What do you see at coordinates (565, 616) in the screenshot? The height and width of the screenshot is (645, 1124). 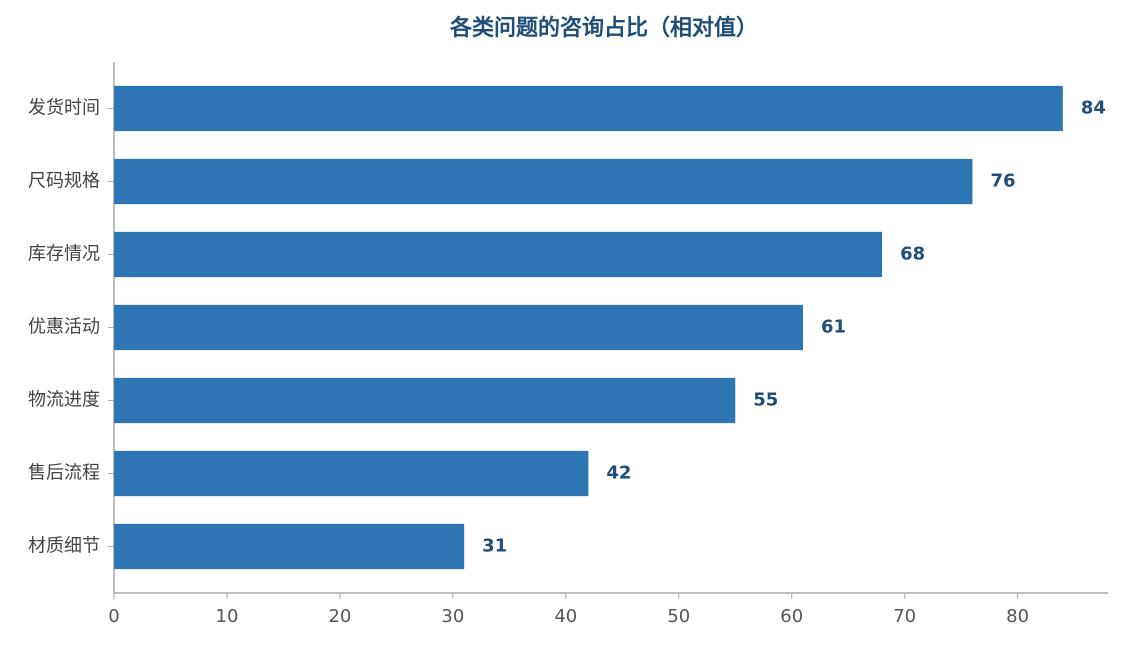 I see `x-tick-label: 40` at bounding box center [565, 616].